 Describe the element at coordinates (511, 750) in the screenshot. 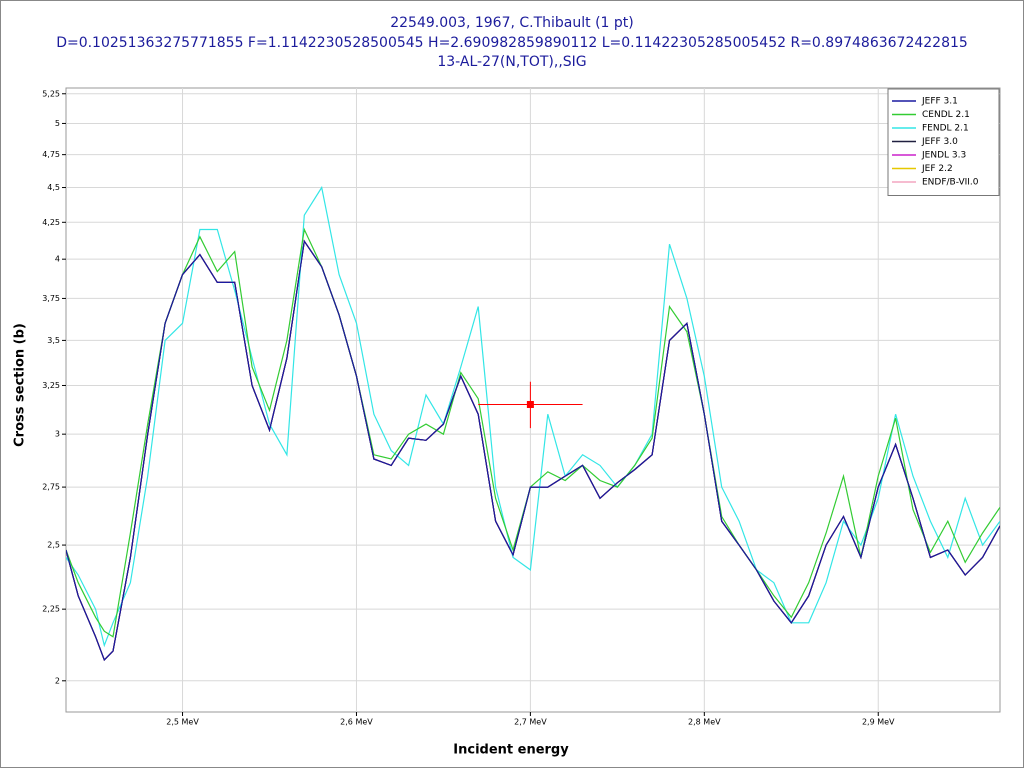

I see `x-axis-label: Incident energy` at that location.